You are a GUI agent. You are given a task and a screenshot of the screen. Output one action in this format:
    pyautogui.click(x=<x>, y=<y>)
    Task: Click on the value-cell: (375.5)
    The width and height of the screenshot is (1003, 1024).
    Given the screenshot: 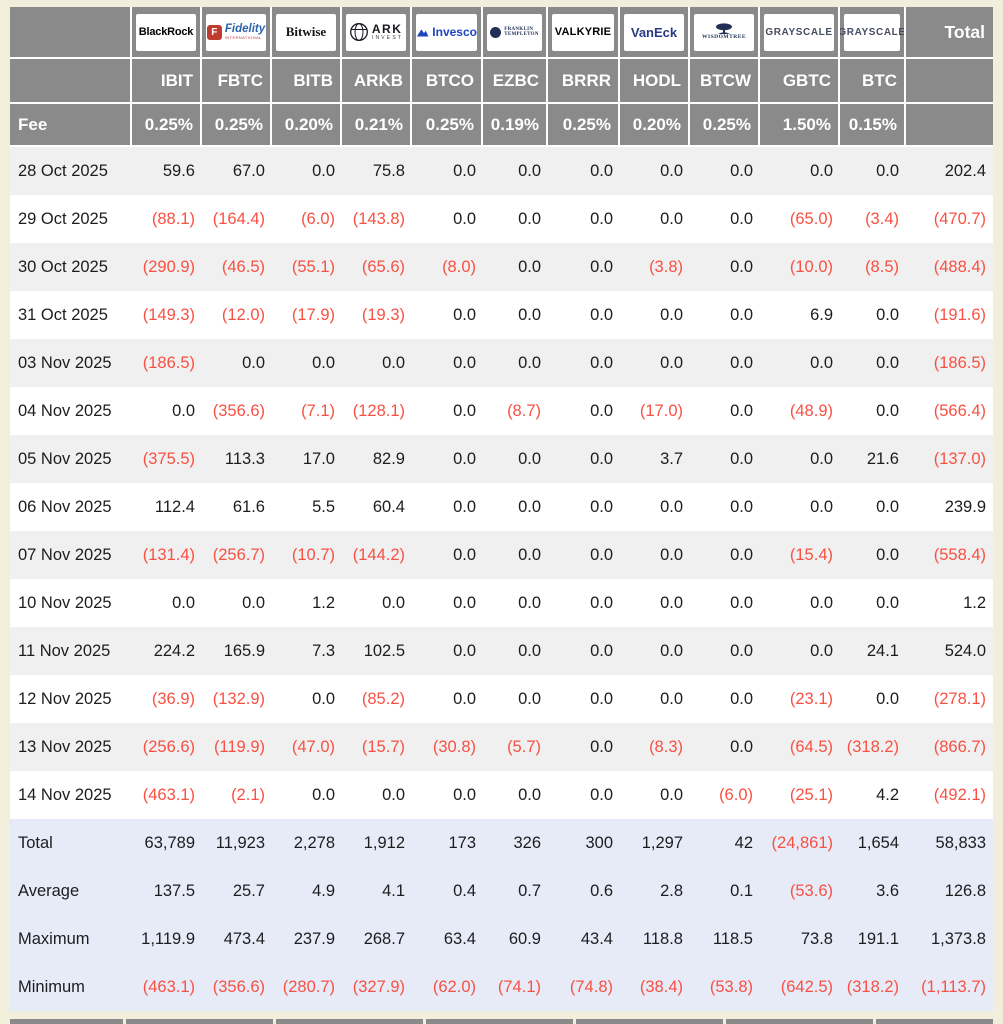 What is the action you would take?
    pyautogui.click(x=167, y=459)
    